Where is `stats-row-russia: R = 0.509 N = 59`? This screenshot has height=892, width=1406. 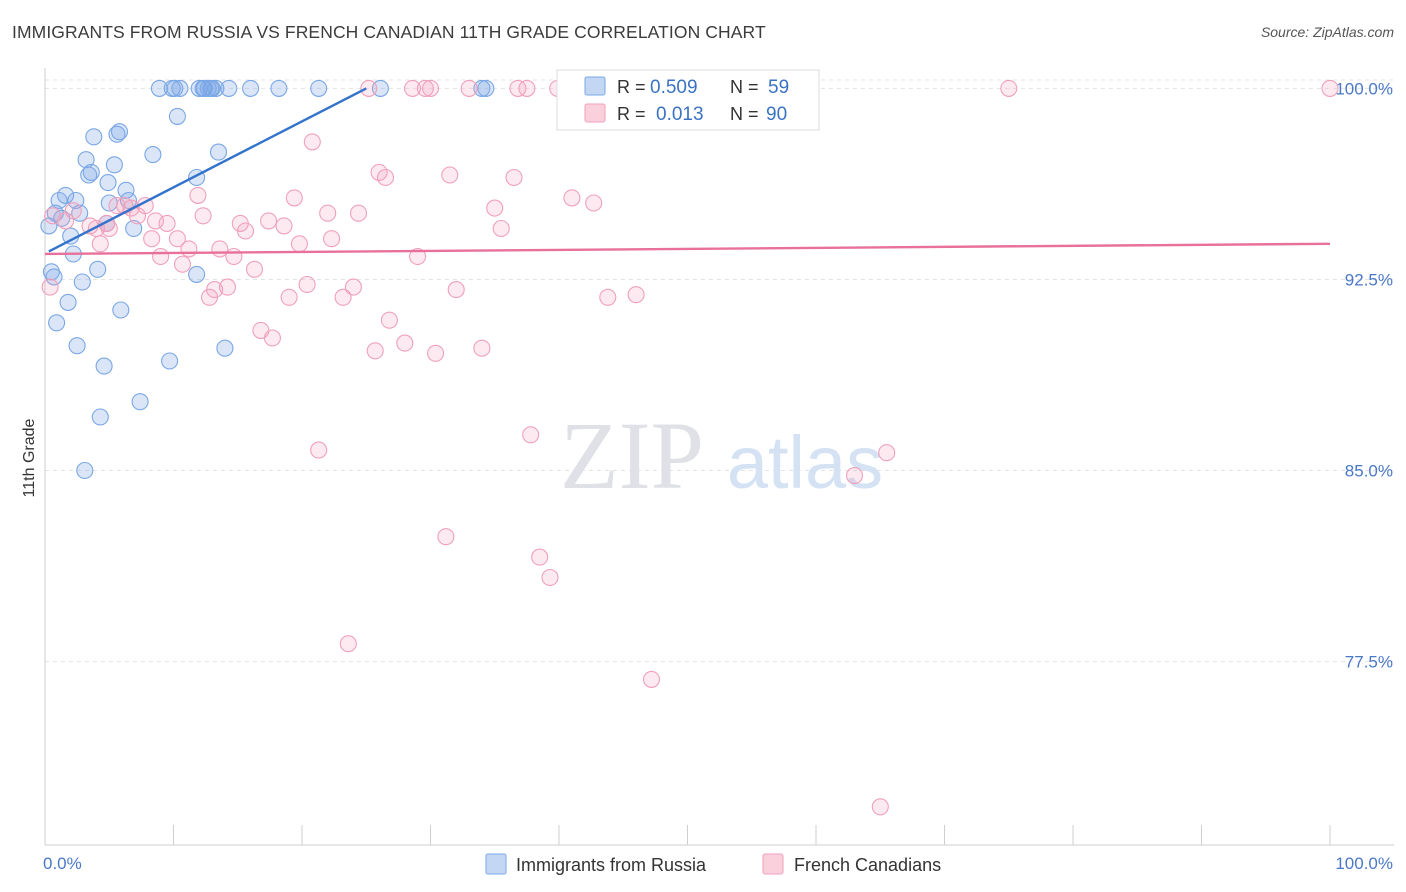 stats-row-russia: R = 0.509 N = 59 is located at coordinates (686, 87).